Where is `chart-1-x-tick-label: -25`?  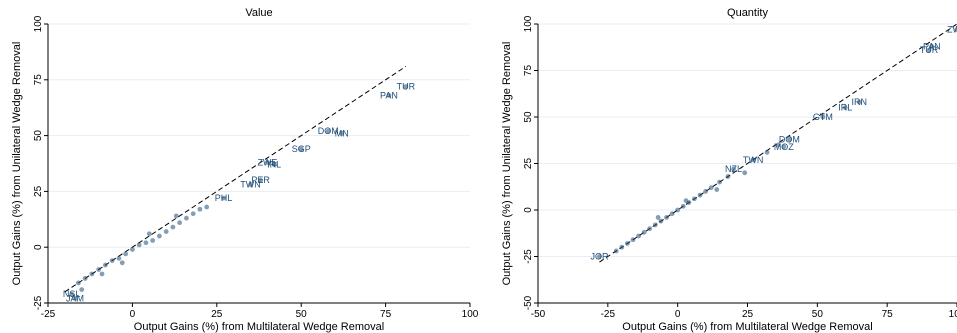
chart-1-x-tick-label: -25 is located at coordinates (608, 314).